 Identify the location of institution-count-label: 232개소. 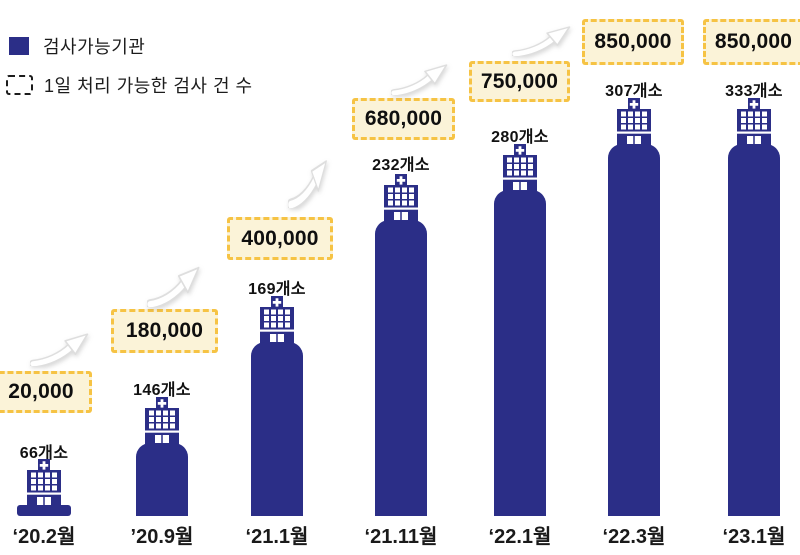
(401, 165).